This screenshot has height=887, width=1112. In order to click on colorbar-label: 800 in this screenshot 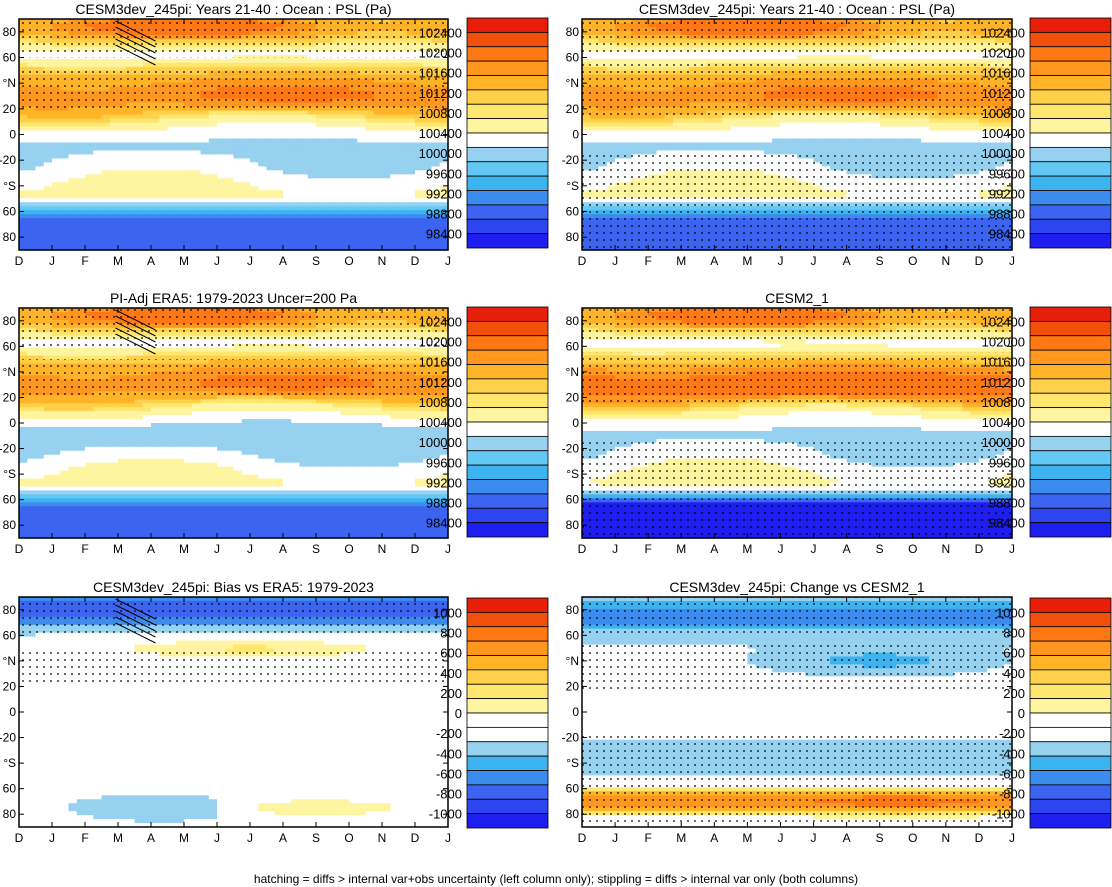, I will do `click(451, 633)`.